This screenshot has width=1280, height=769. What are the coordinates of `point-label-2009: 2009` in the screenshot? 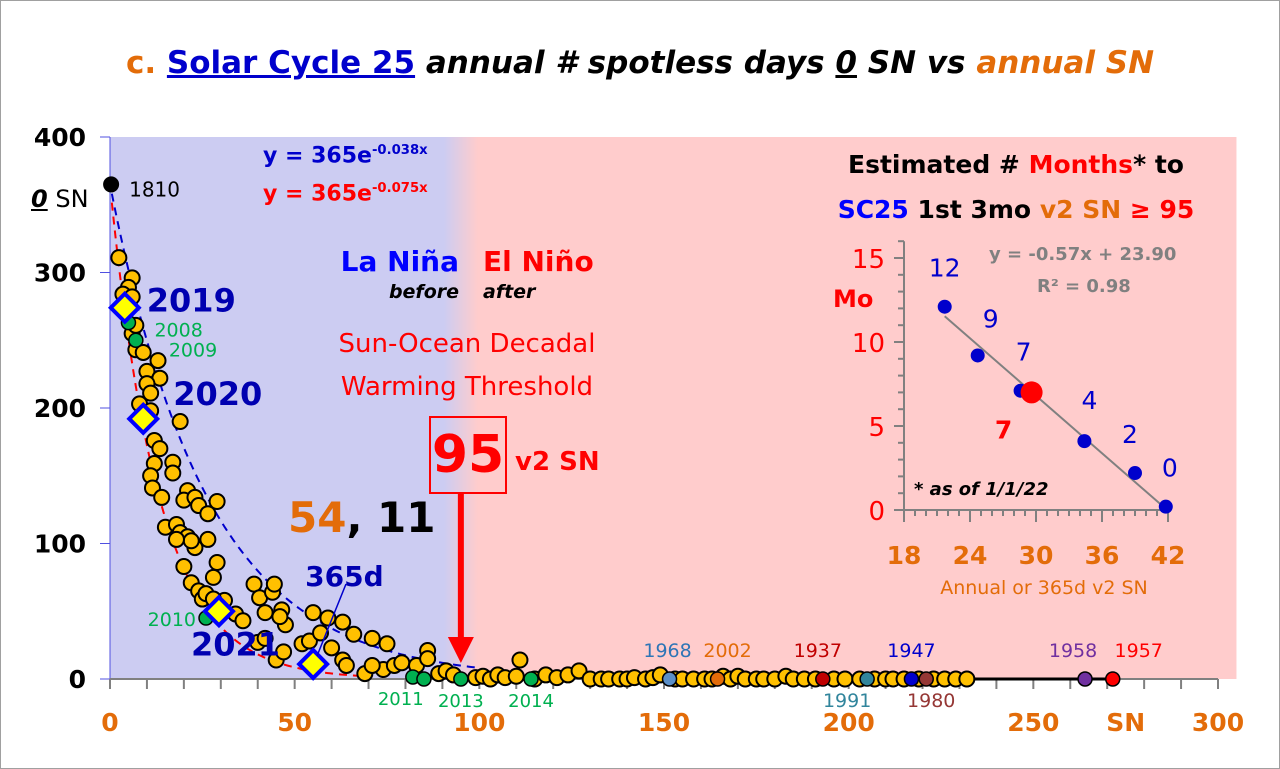 It's located at (193, 350).